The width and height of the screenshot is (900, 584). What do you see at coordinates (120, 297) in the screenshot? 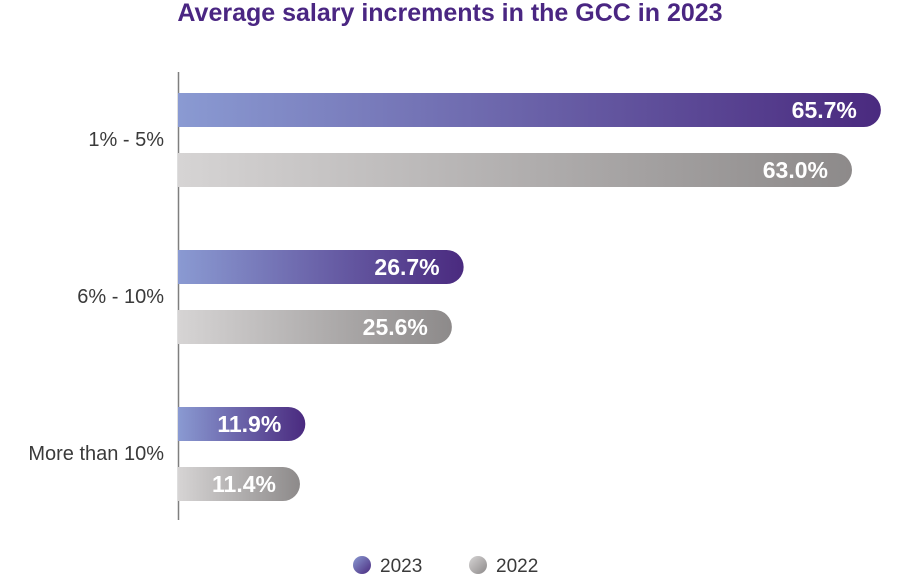
I see `category-label-6-10: 6% - 10%` at bounding box center [120, 297].